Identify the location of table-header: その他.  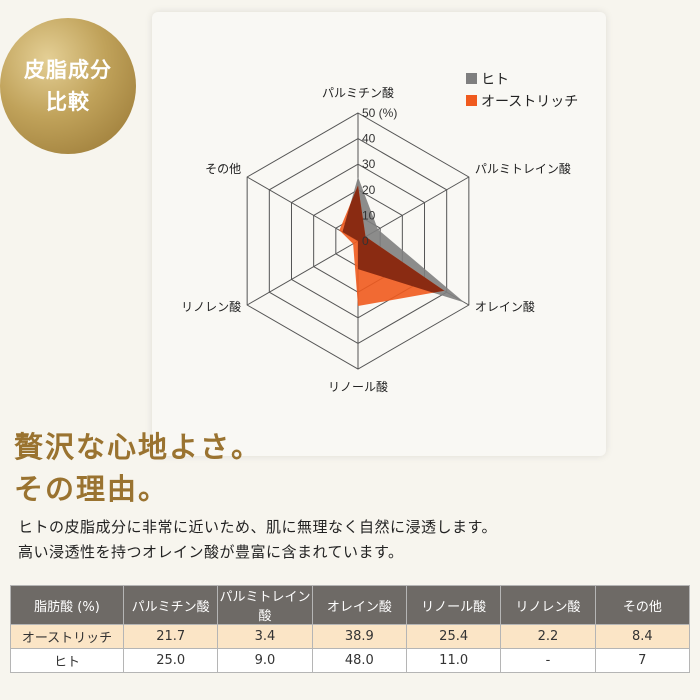
(642, 605).